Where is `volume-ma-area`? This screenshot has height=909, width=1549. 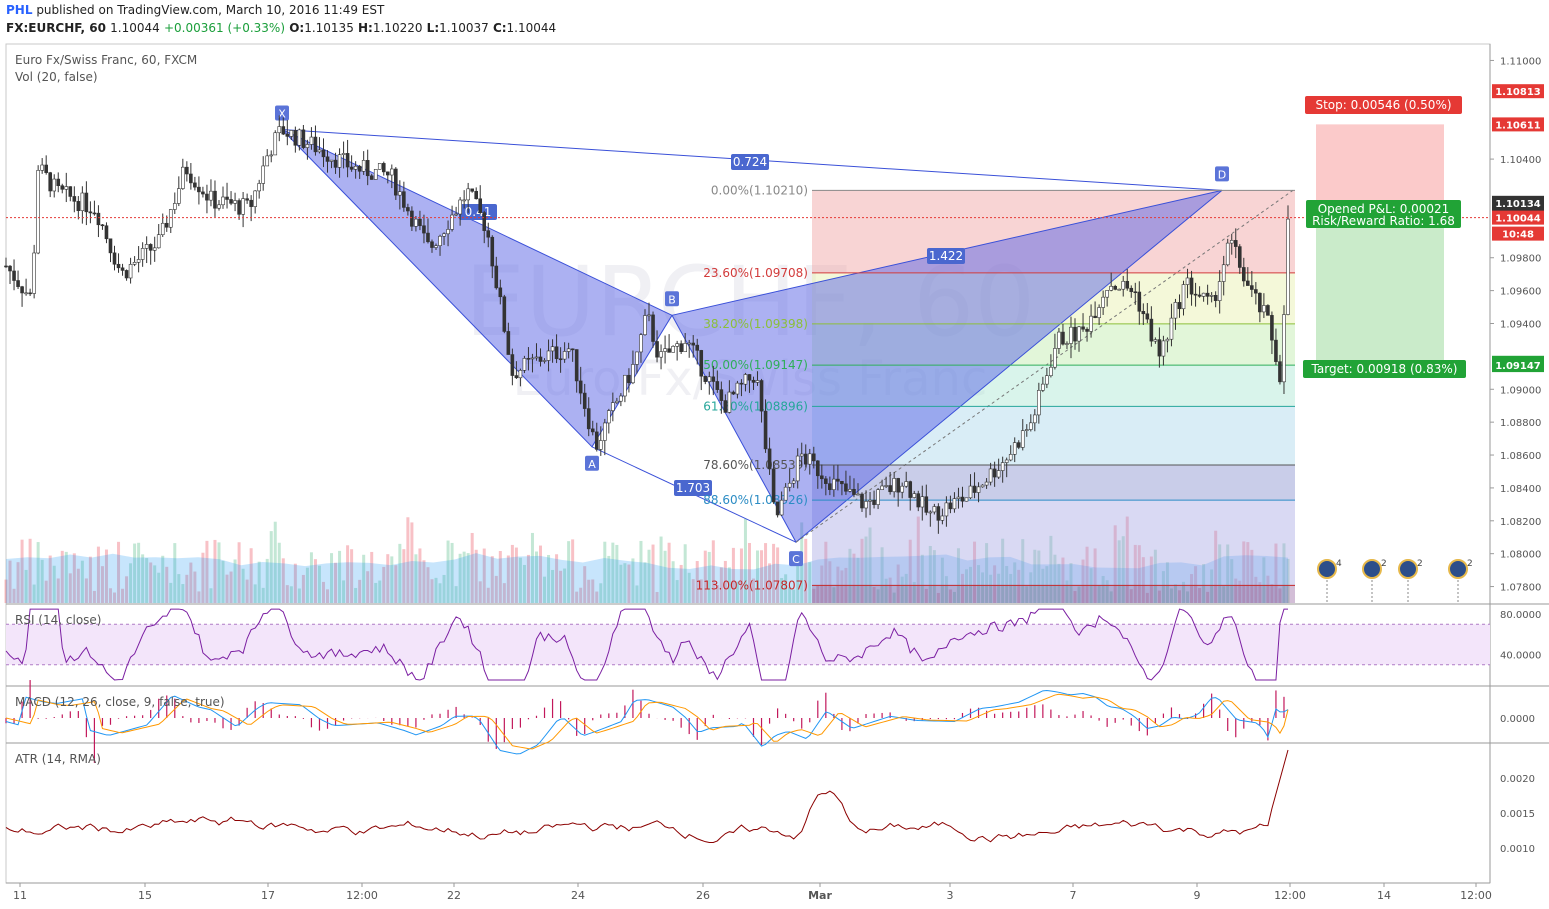 volume-ma-area is located at coordinates (647, 578).